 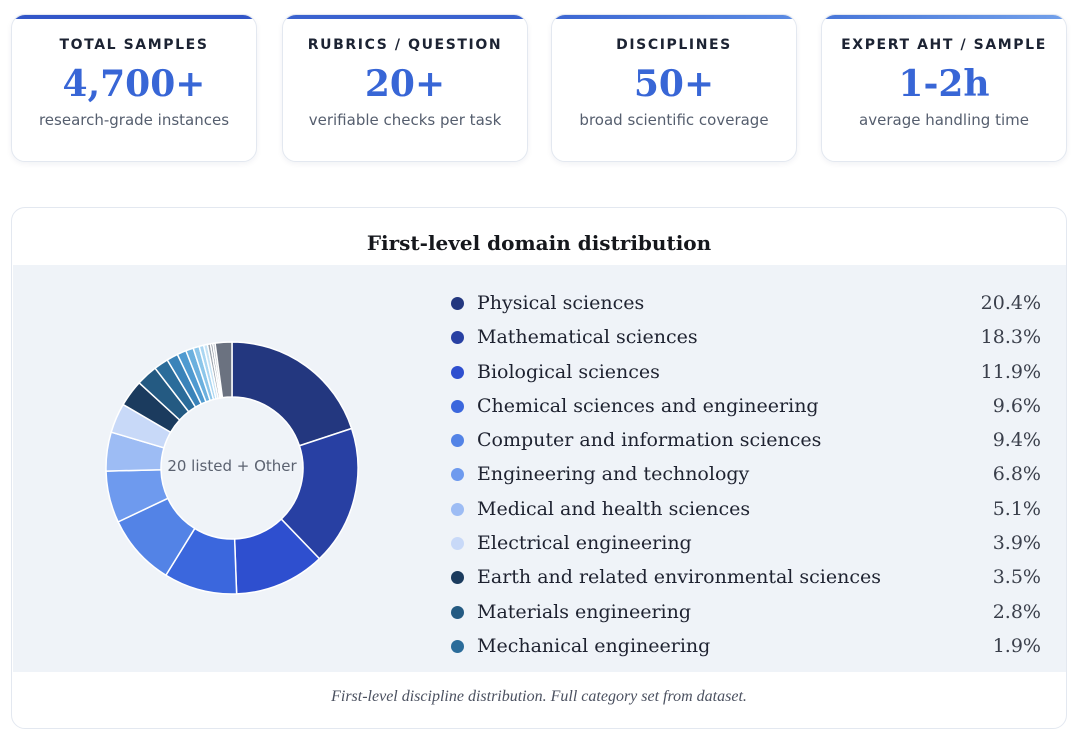 What do you see at coordinates (134, 120) in the screenshot?
I see `stat-subtitle: research-grade instances` at bounding box center [134, 120].